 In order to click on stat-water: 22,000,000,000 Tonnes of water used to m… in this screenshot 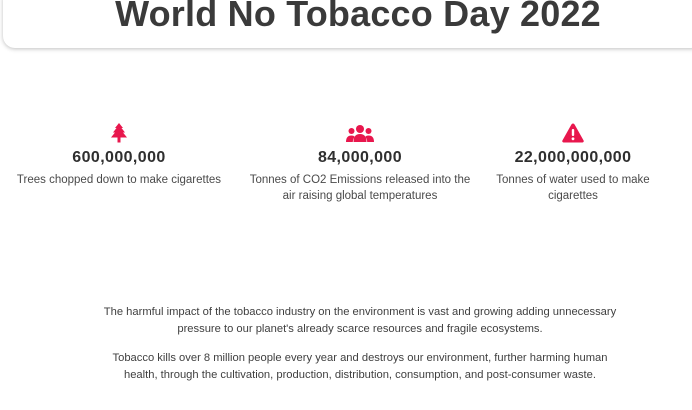, I will do `click(573, 163)`.